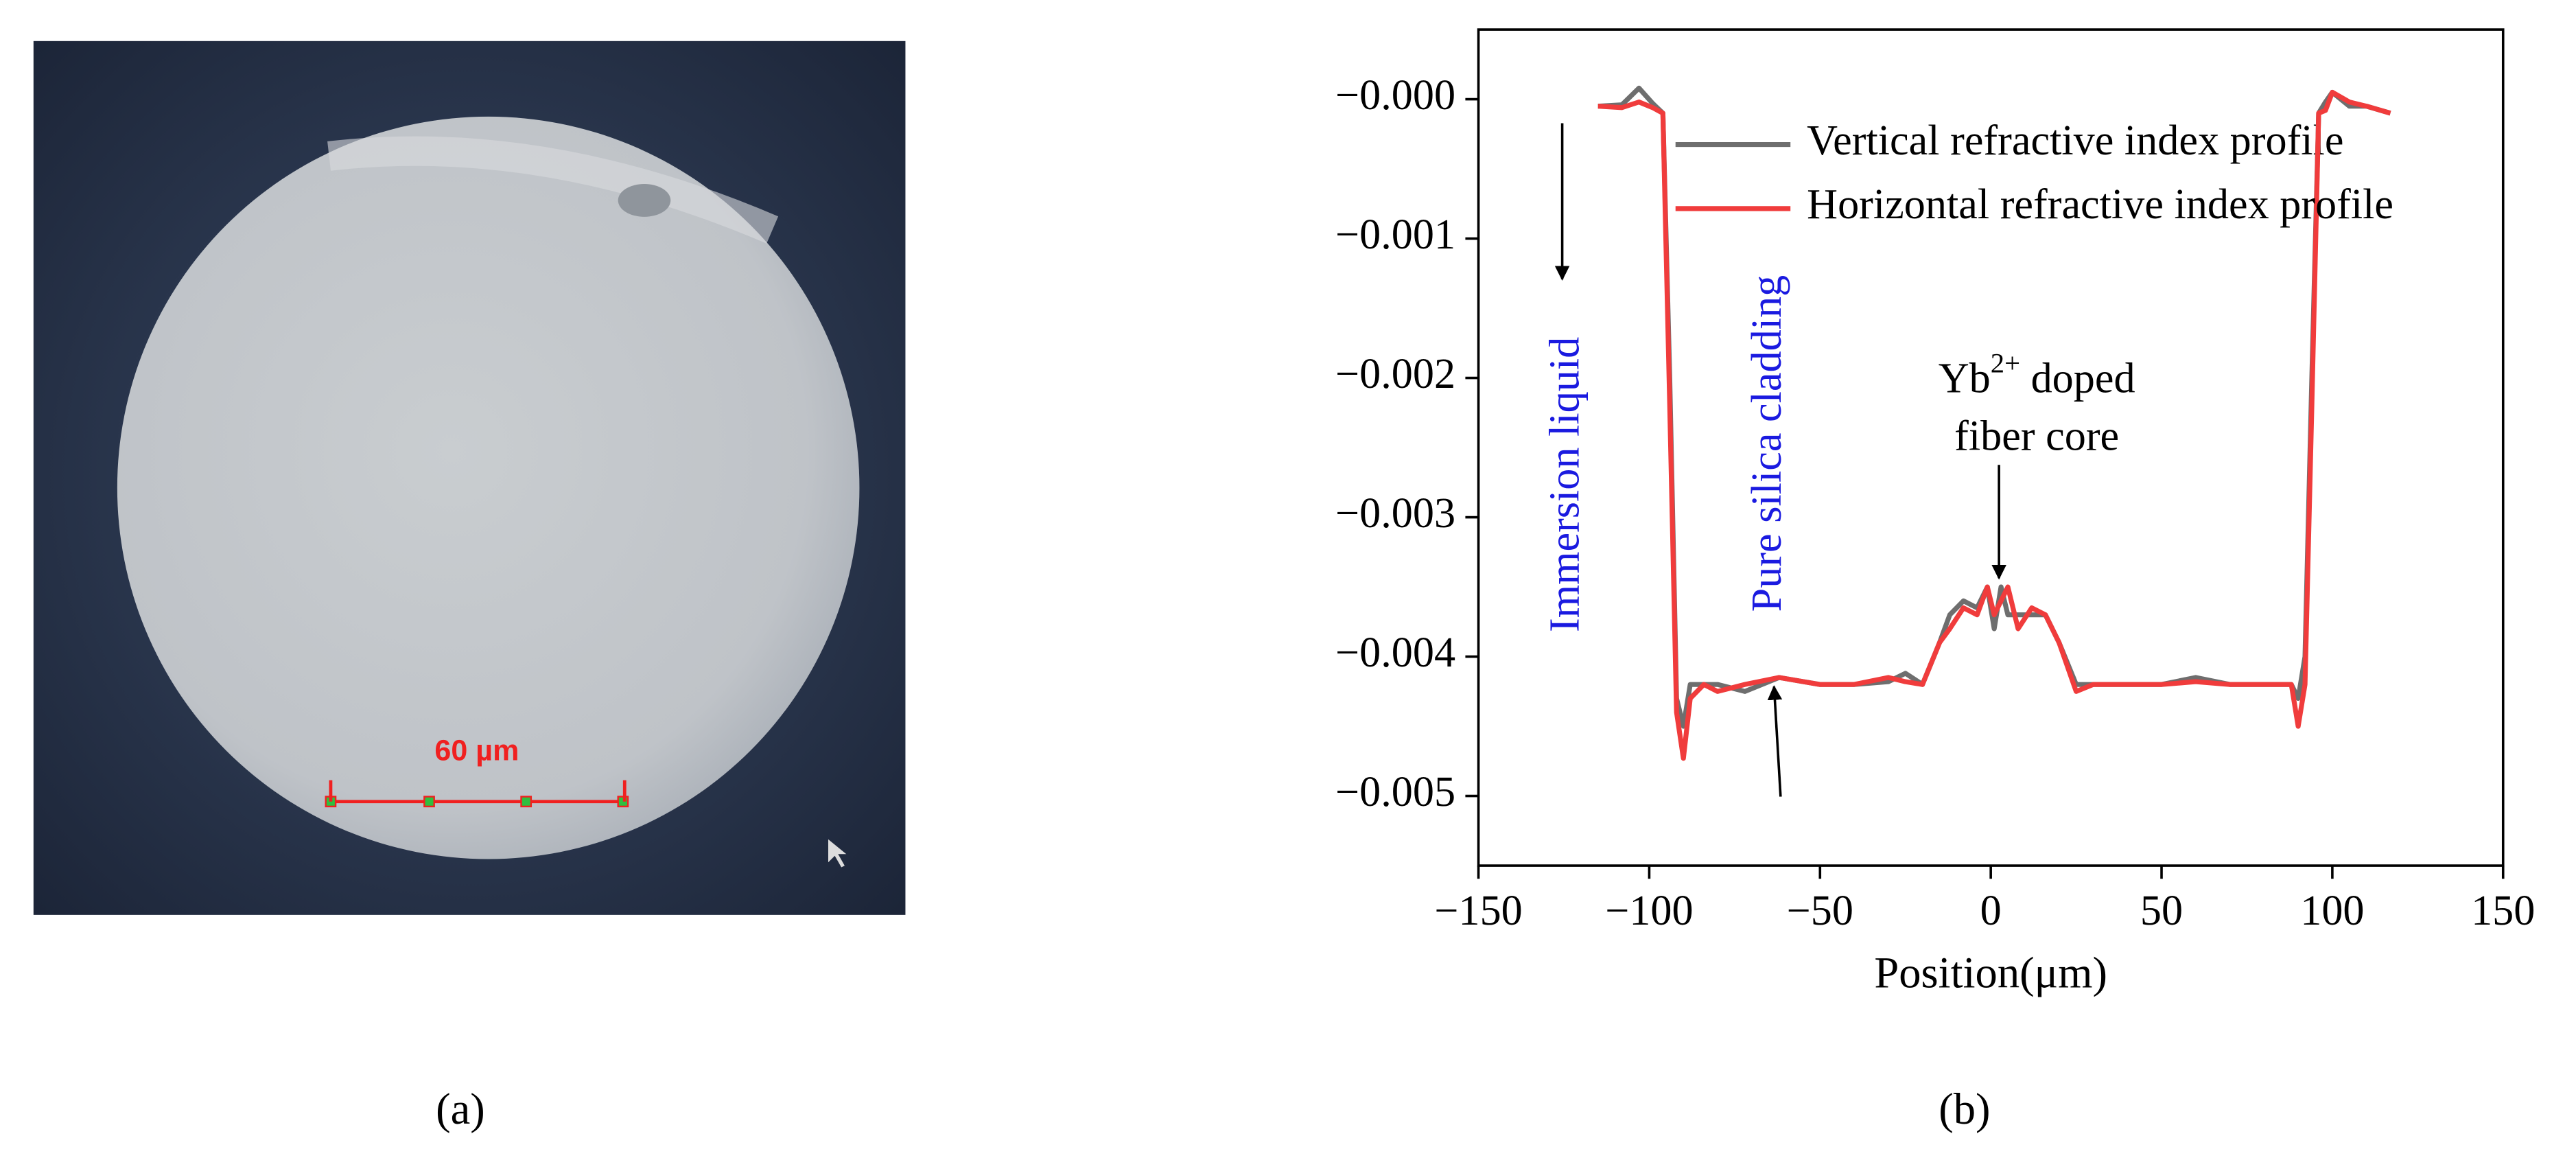  I want to click on panel-label: (b), so click(1964, 1108).